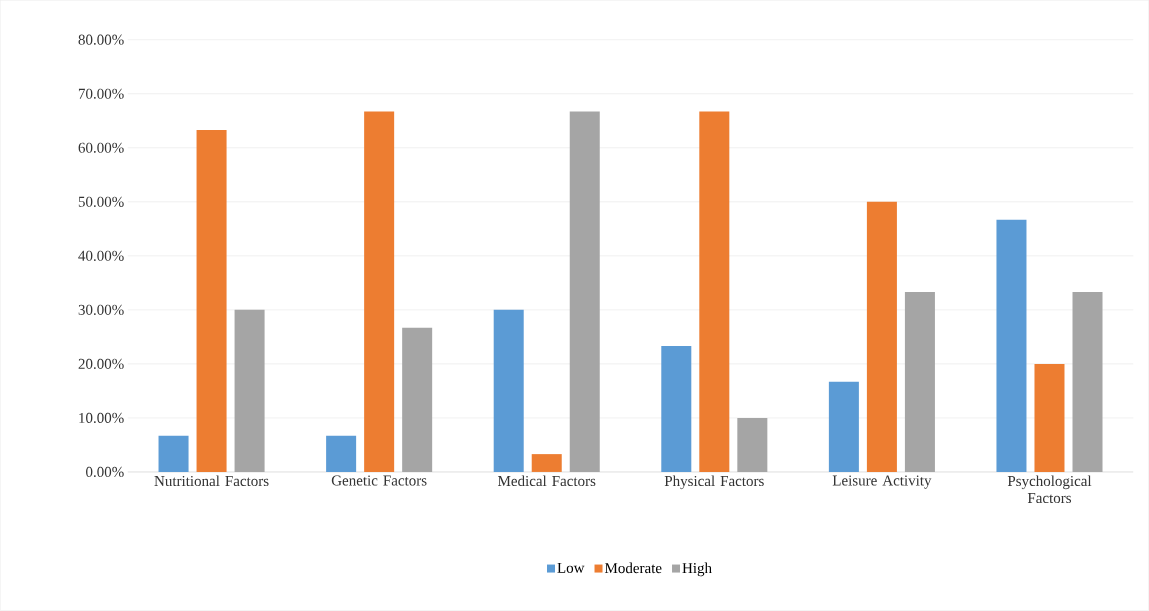  I want to click on y-tick-label: 10.00%, so click(101, 418).